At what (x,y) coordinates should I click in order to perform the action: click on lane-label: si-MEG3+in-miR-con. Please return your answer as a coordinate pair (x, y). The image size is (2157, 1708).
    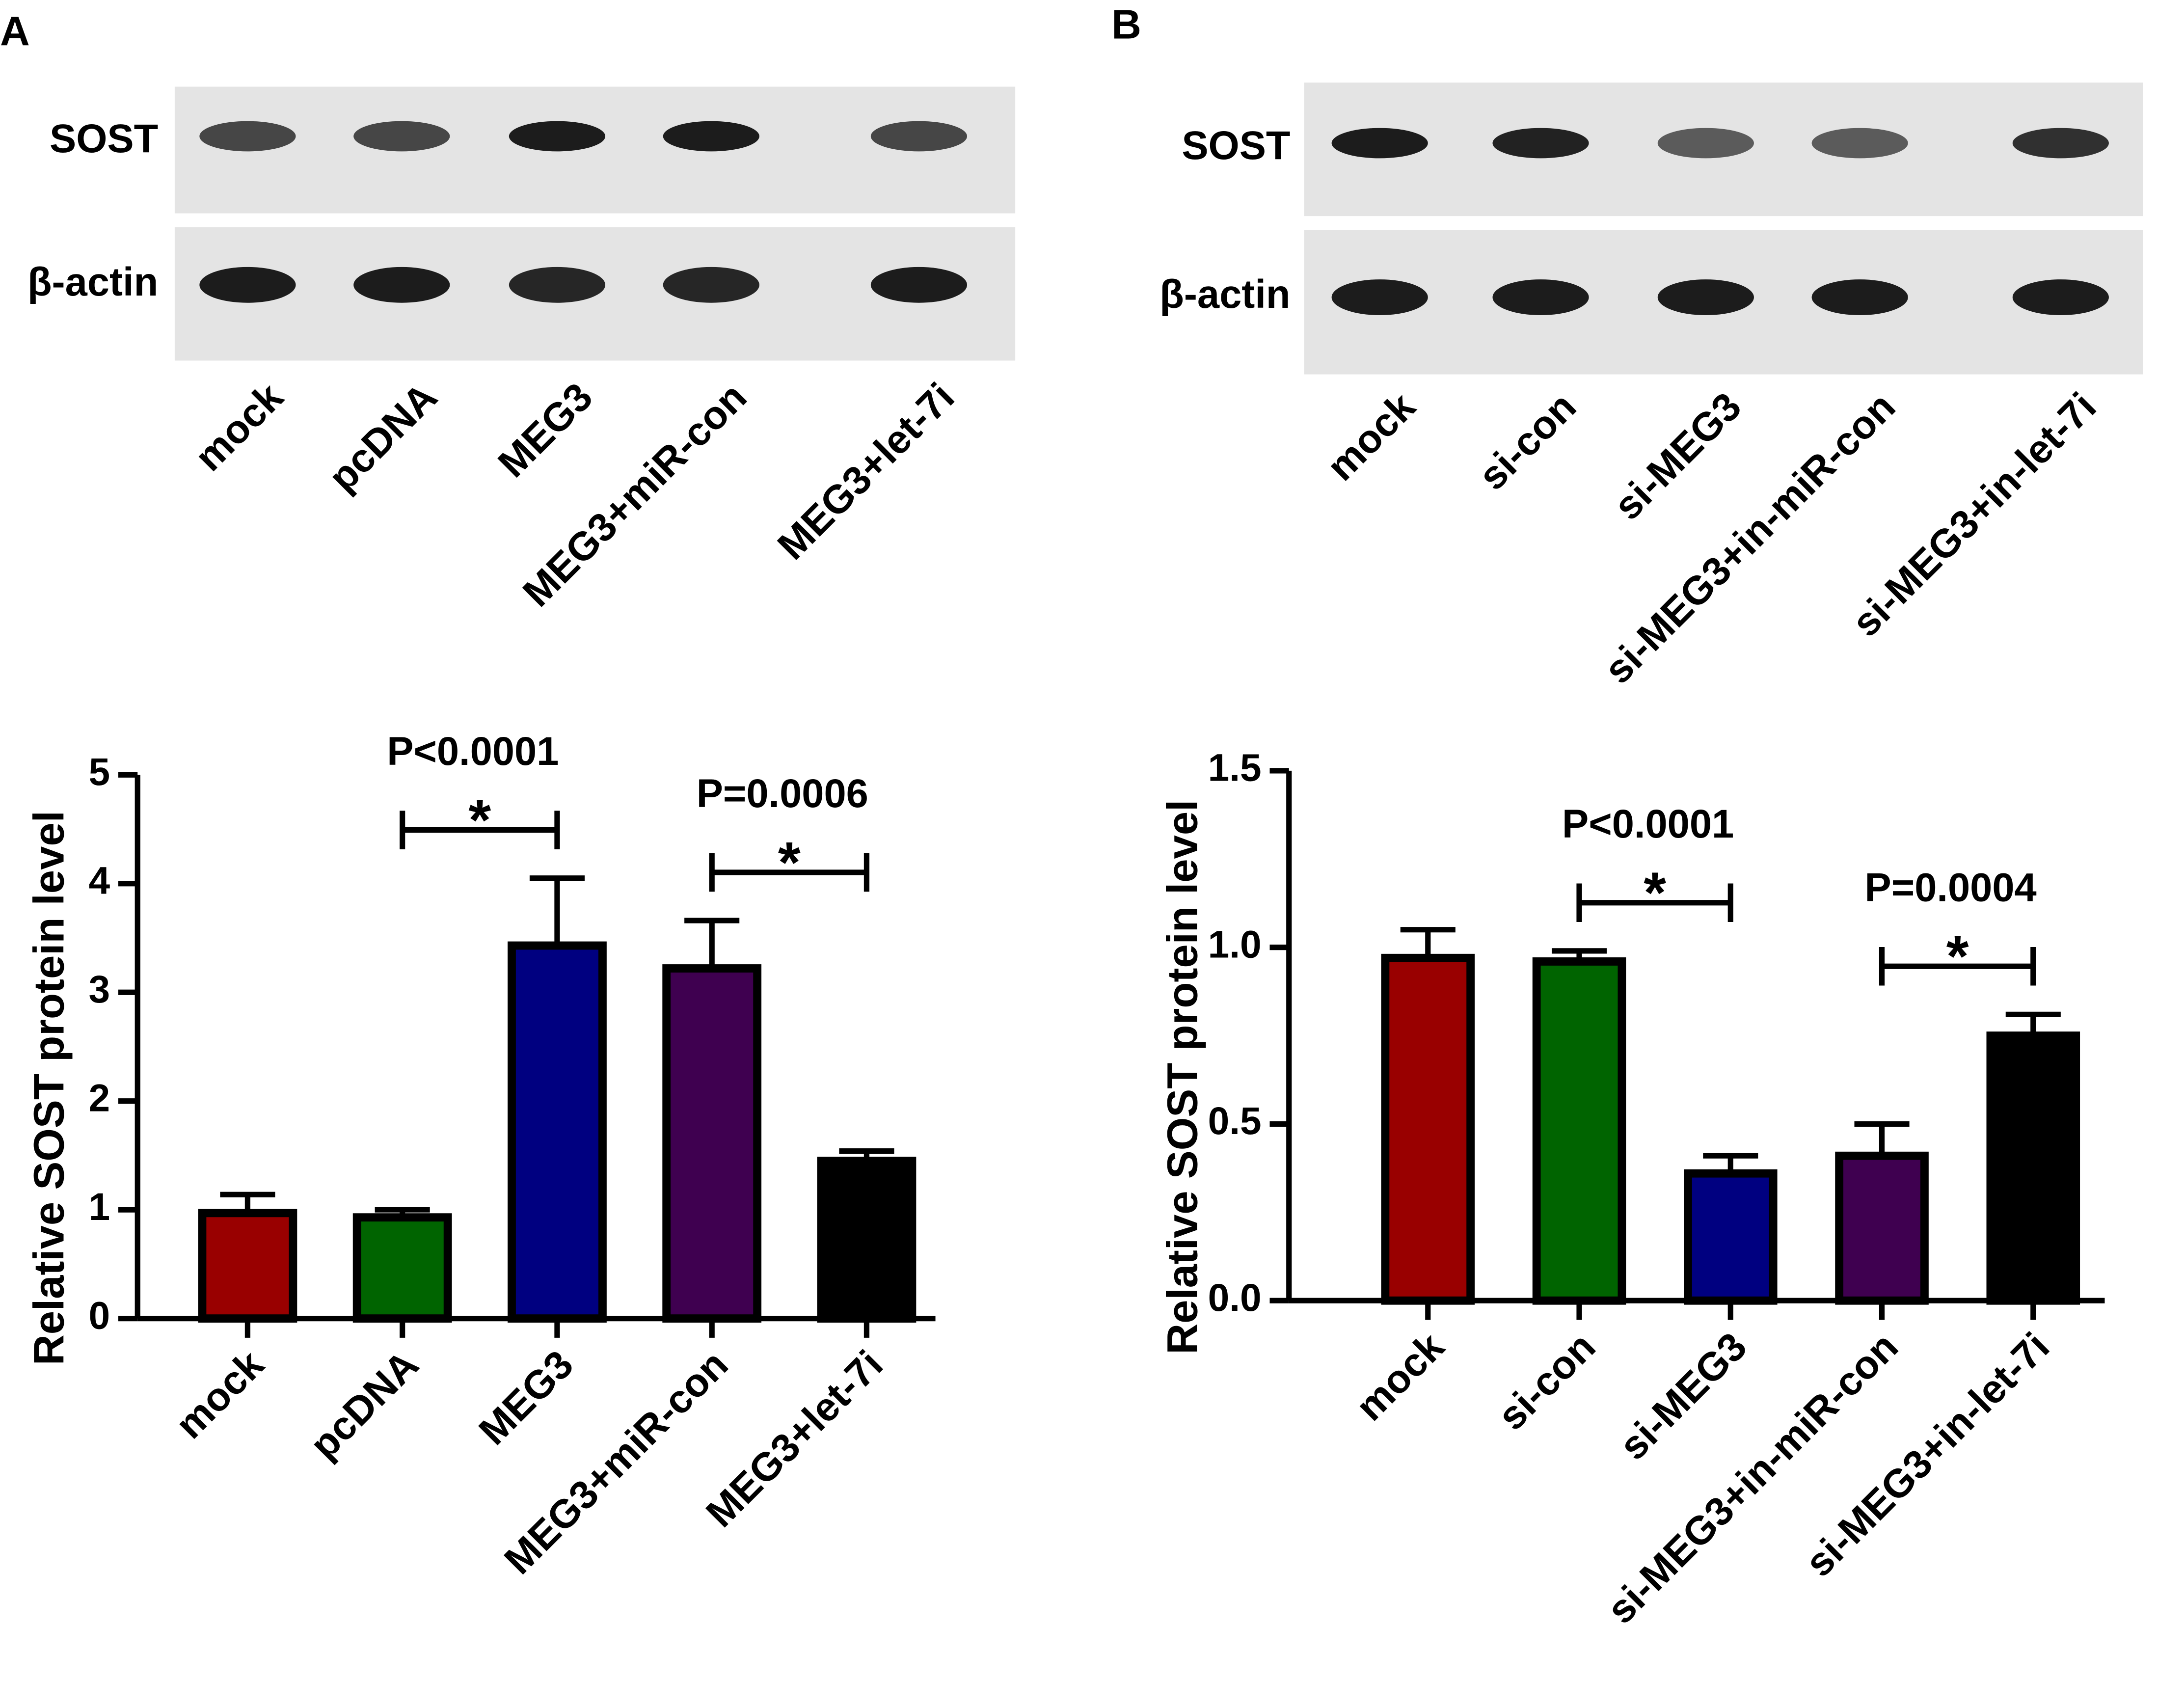
    Looking at the image, I should click on (1750, 538).